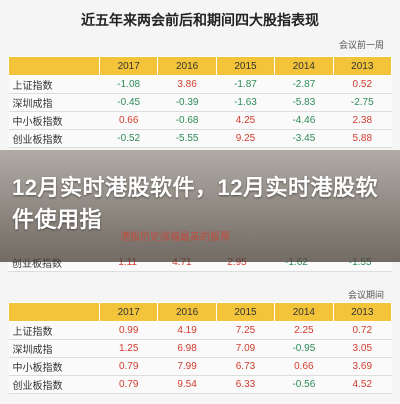  What do you see at coordinates (361, 45) in the screenshot?
I see `caption-week-before: 会议前一周` at bounding box center [361, 45].